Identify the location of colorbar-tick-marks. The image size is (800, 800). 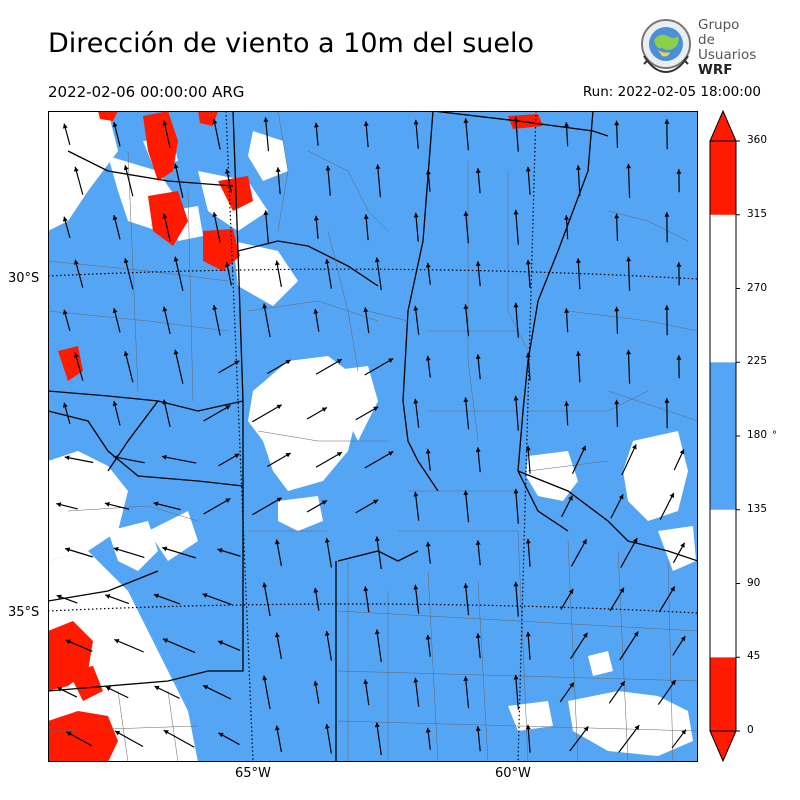
(738, 436).